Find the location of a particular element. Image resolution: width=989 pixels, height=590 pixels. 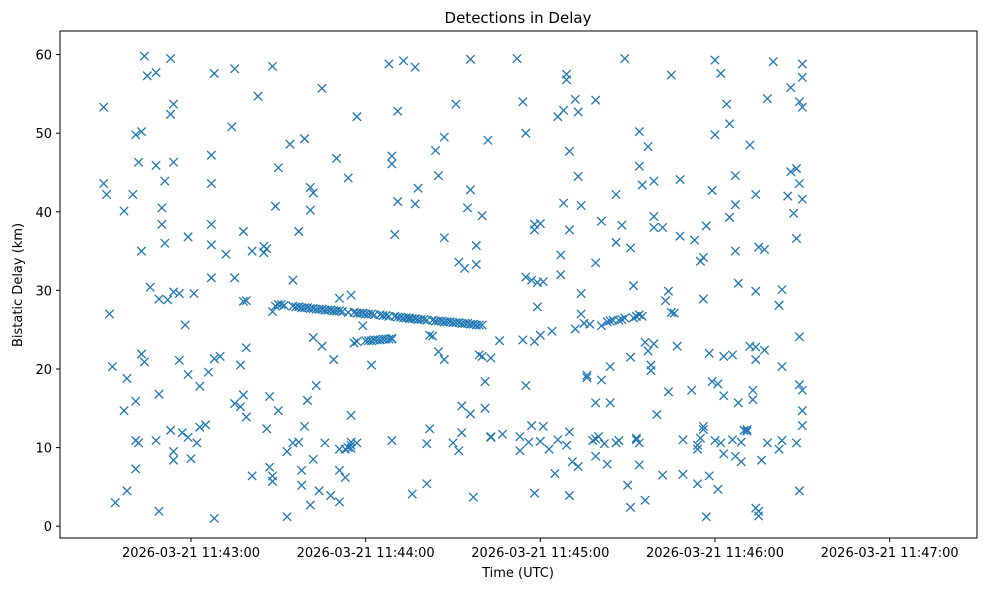

y-axis-title: Bistatic Delay (km) is located at coordinates (18, 285).